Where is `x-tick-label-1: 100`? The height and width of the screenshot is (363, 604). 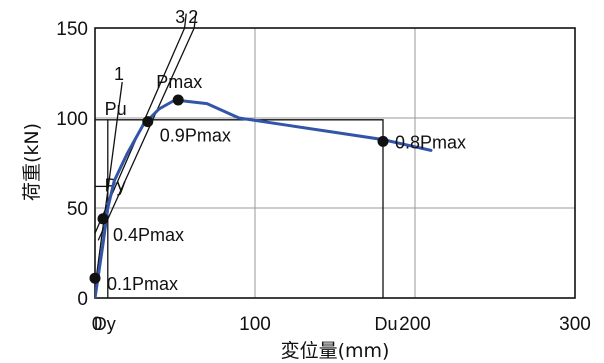 x-tick-label-1: 100 is located at coordinates (255, 324).